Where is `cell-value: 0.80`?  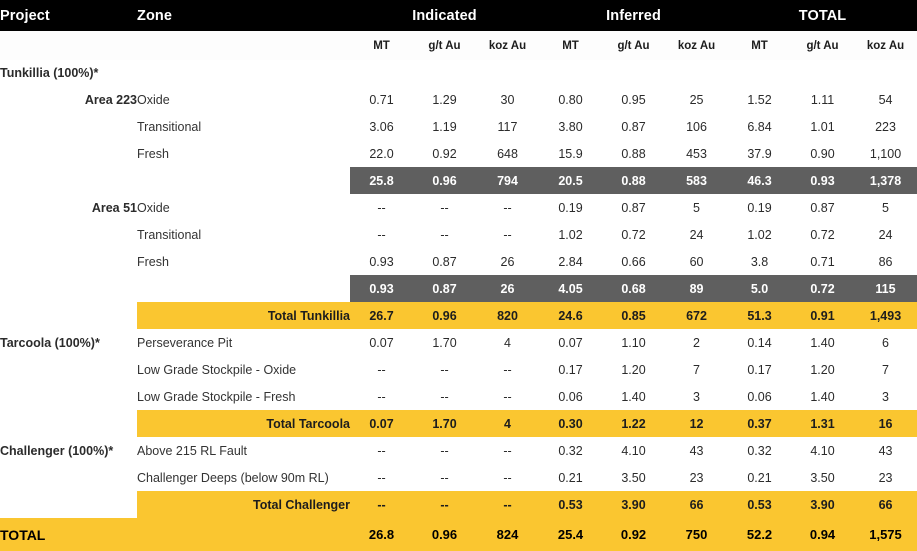 cell-value: 0.80 is located at coordinates (571, 99).